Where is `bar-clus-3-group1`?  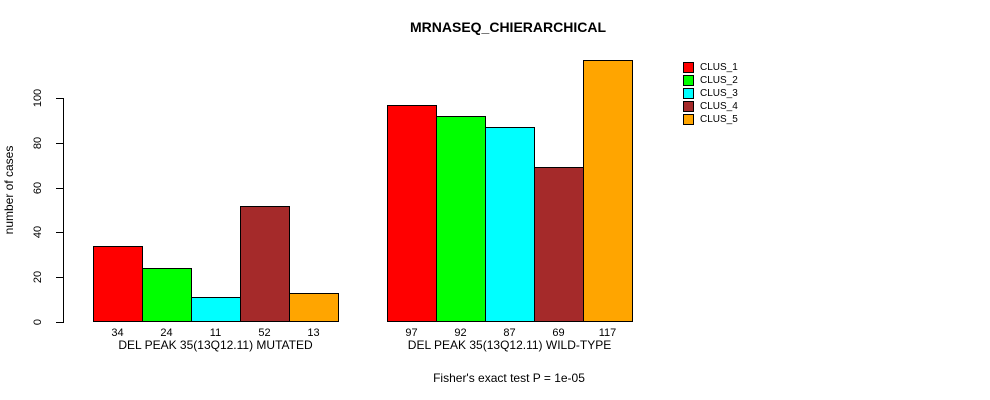
bar-clus-3-group1 is located at coordinates (216, 309).